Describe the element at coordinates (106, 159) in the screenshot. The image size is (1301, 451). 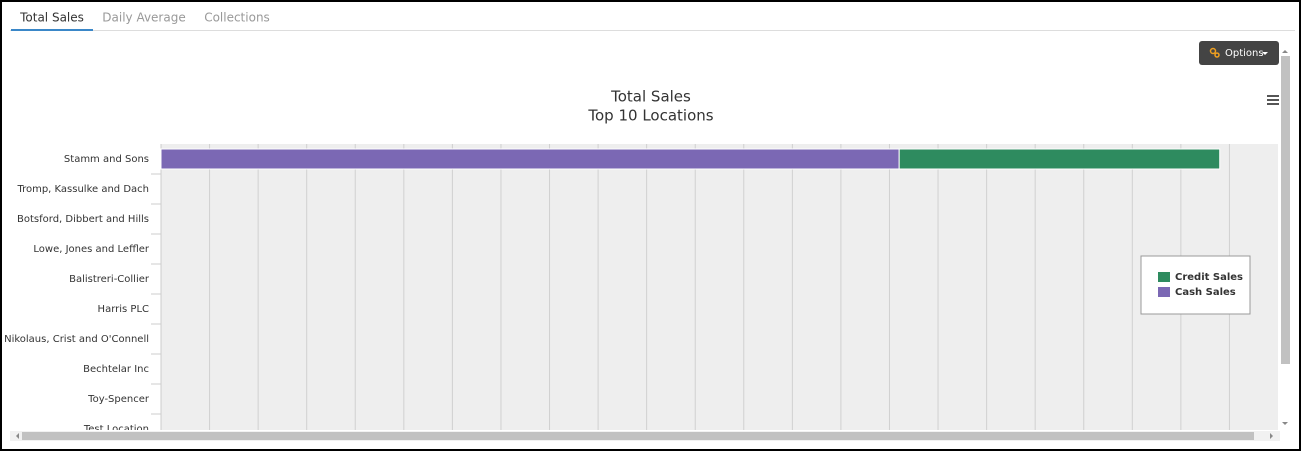
I see `y-tick-label: Stamm and Sons` at that location.